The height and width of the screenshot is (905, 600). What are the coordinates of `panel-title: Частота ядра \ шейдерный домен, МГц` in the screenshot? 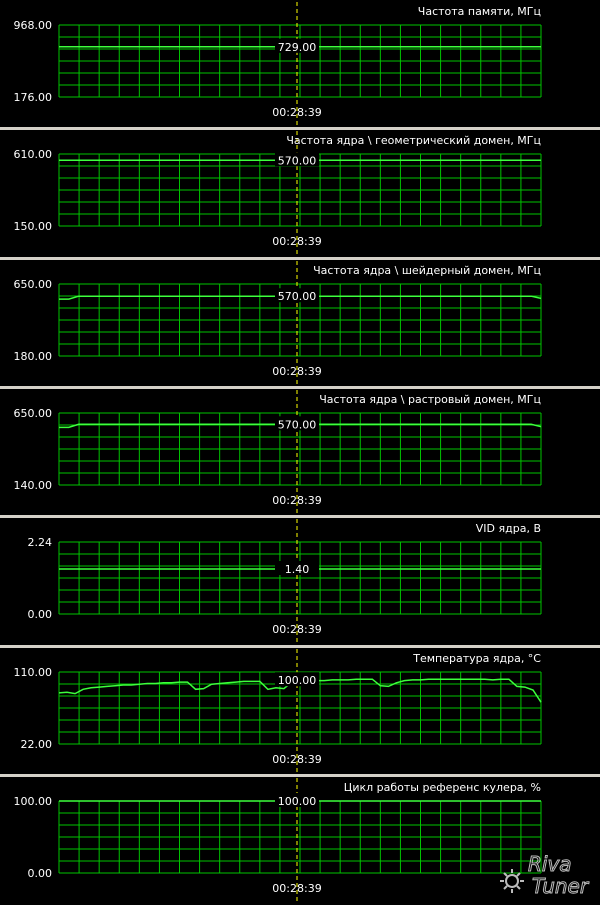 It's located at (427, 270).